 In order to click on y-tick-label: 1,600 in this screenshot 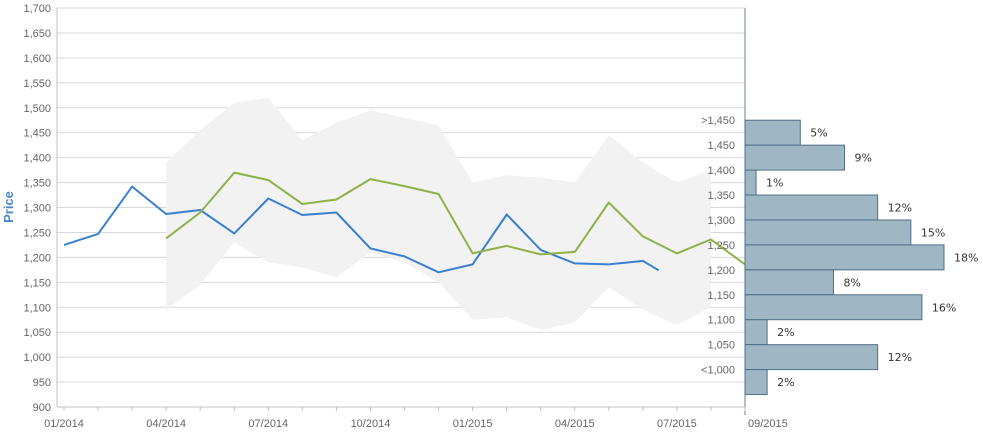, I will do `click(37, 59)`.